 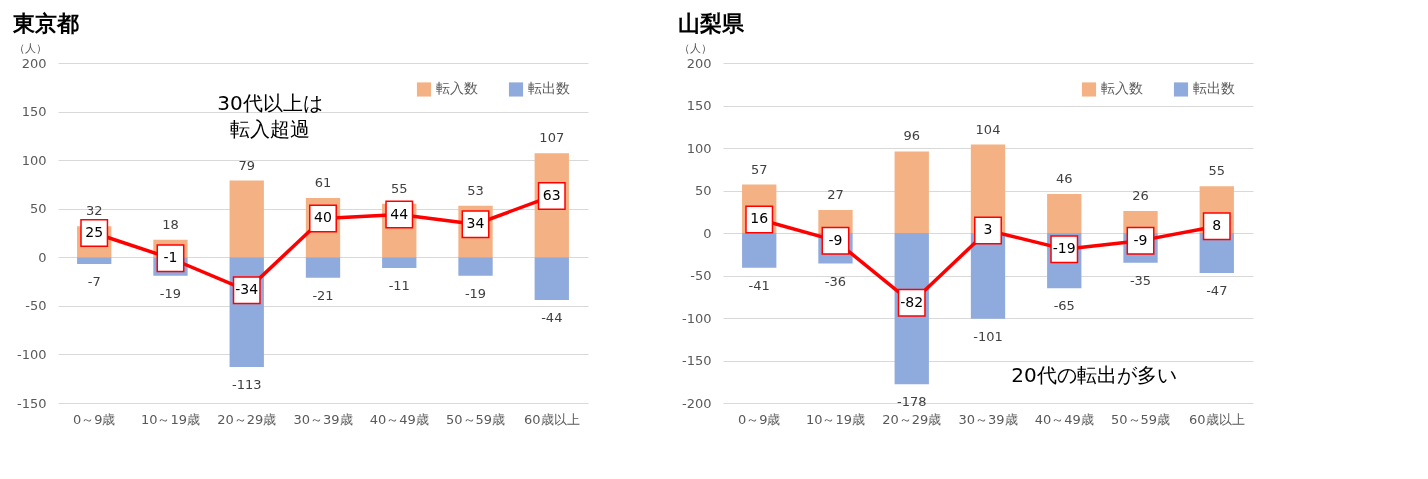 What do you see at coordinates (1094, 374) in the screenshot?
I see `annotation: 20代の転出が多い` at bounding box center [1094, 374].